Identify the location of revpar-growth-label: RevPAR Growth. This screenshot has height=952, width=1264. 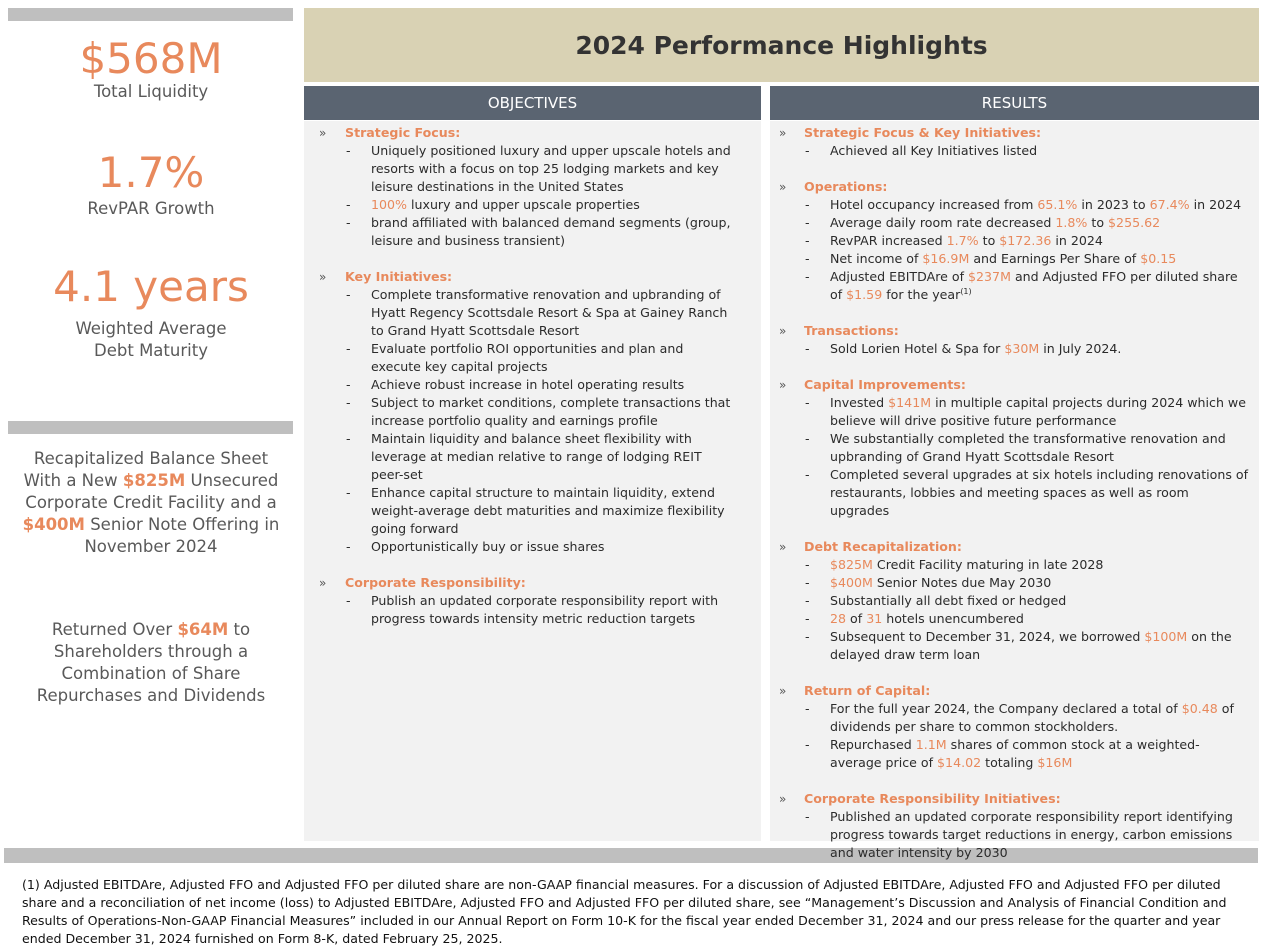
(151, 208).